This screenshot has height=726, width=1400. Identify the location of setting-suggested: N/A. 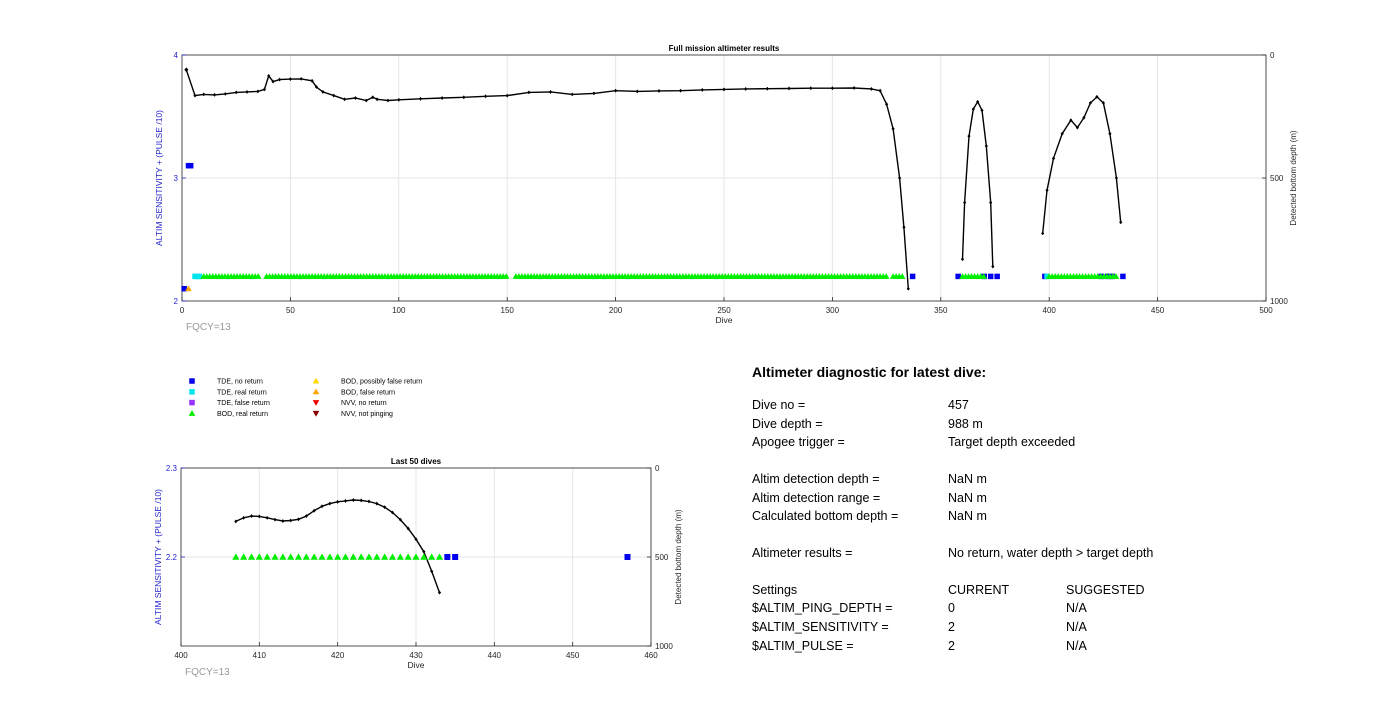
(1076, 626).